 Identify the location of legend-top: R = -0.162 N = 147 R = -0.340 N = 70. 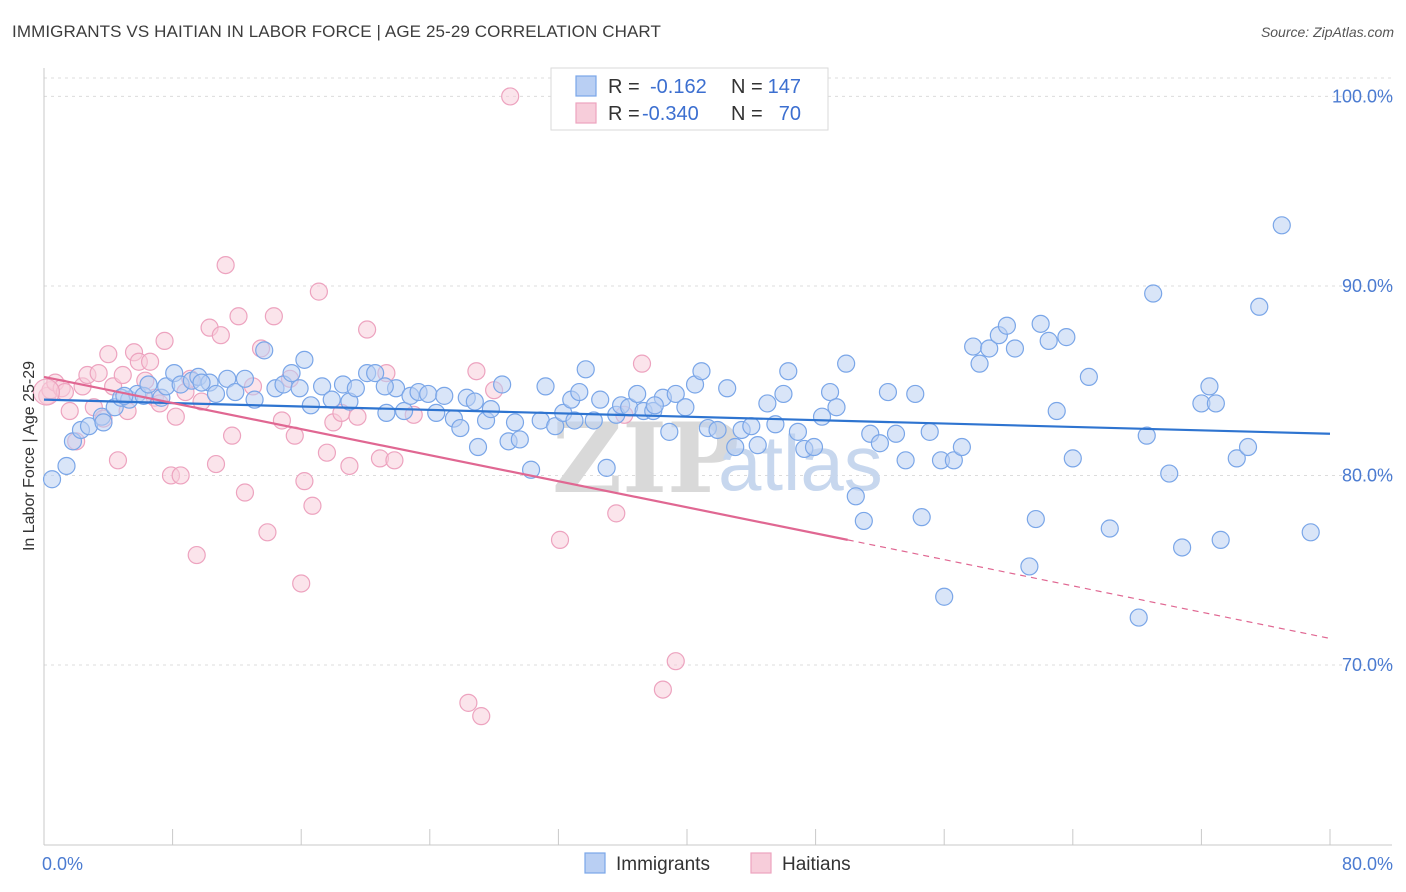
(689, 99).